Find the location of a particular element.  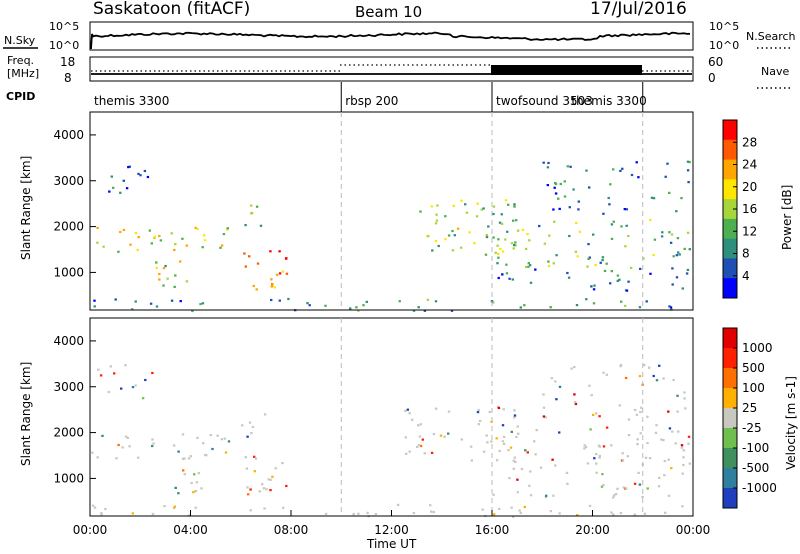

colorbar-tick-label: 500 is located at coordinates (753, 368).